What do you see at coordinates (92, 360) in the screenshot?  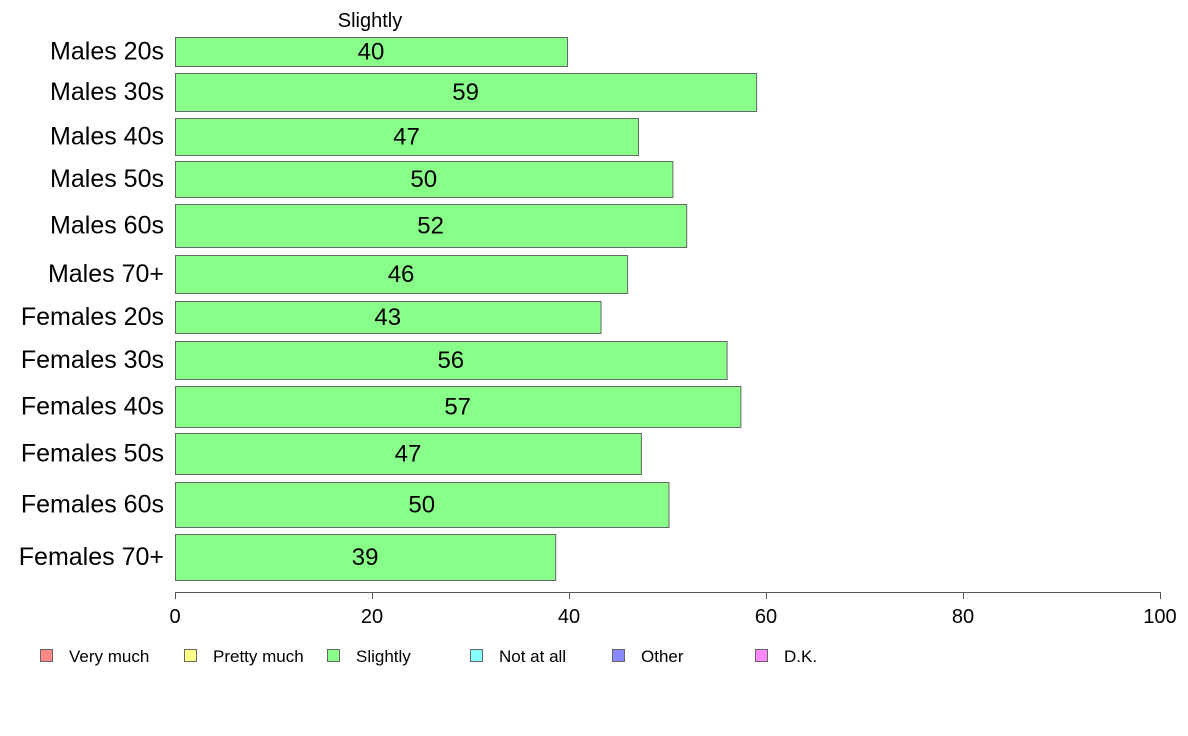 I see `category-label: Females 30s` at bounding box center [92, 360].